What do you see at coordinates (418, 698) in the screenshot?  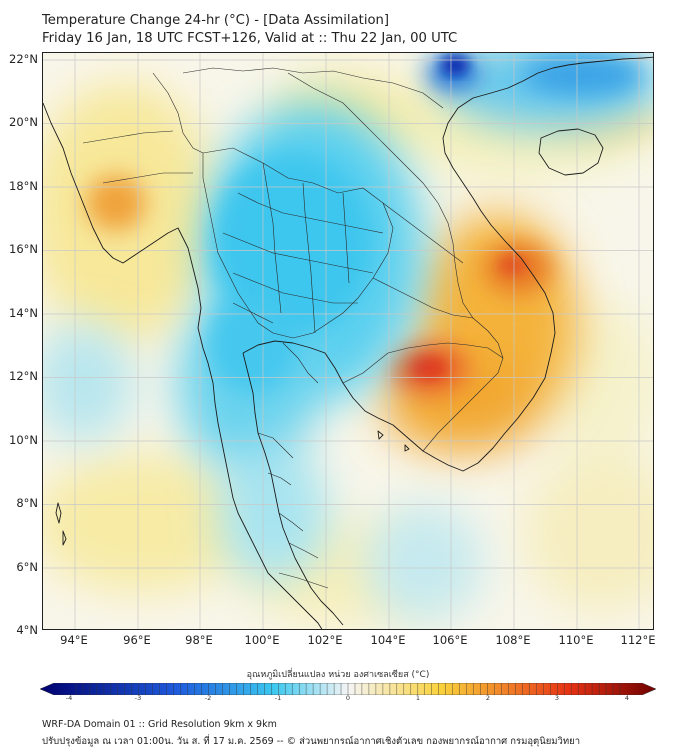 I see `colorbar-tick-label: 1` at bounding box center [418, 698].